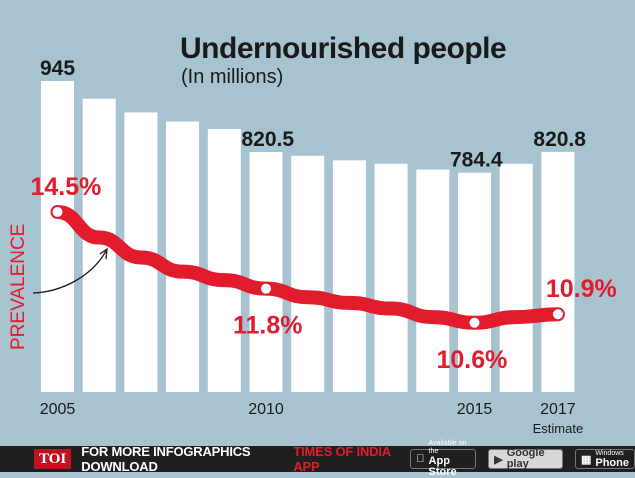 Image resolution: width=635 pixels, height=478 pixels. What do you see at coordinates (103, 253) in the screenshot?
I see `pointer-arrowhead` at bounding box center [103, 253].